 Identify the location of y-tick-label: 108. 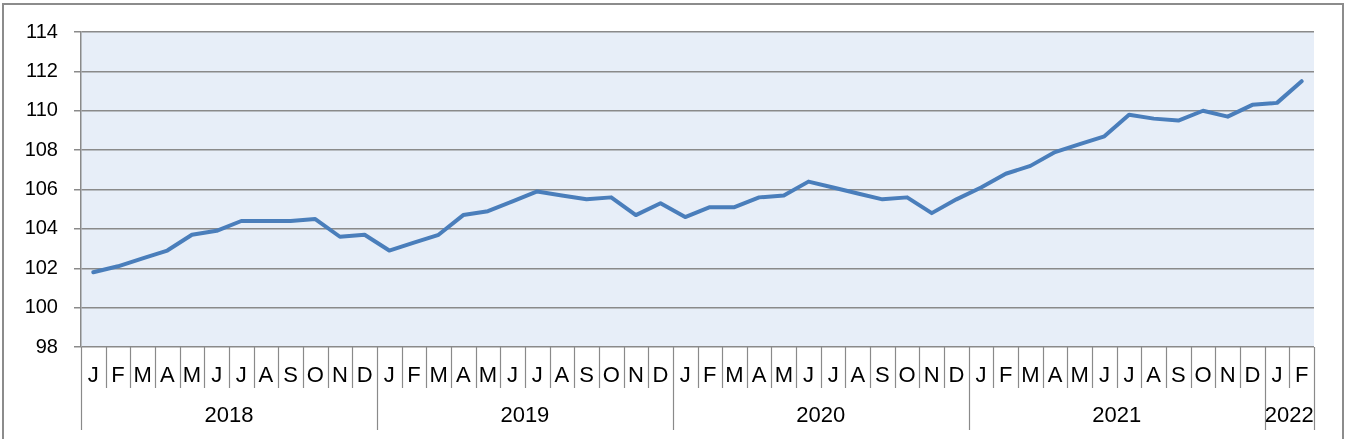
(41, 148).